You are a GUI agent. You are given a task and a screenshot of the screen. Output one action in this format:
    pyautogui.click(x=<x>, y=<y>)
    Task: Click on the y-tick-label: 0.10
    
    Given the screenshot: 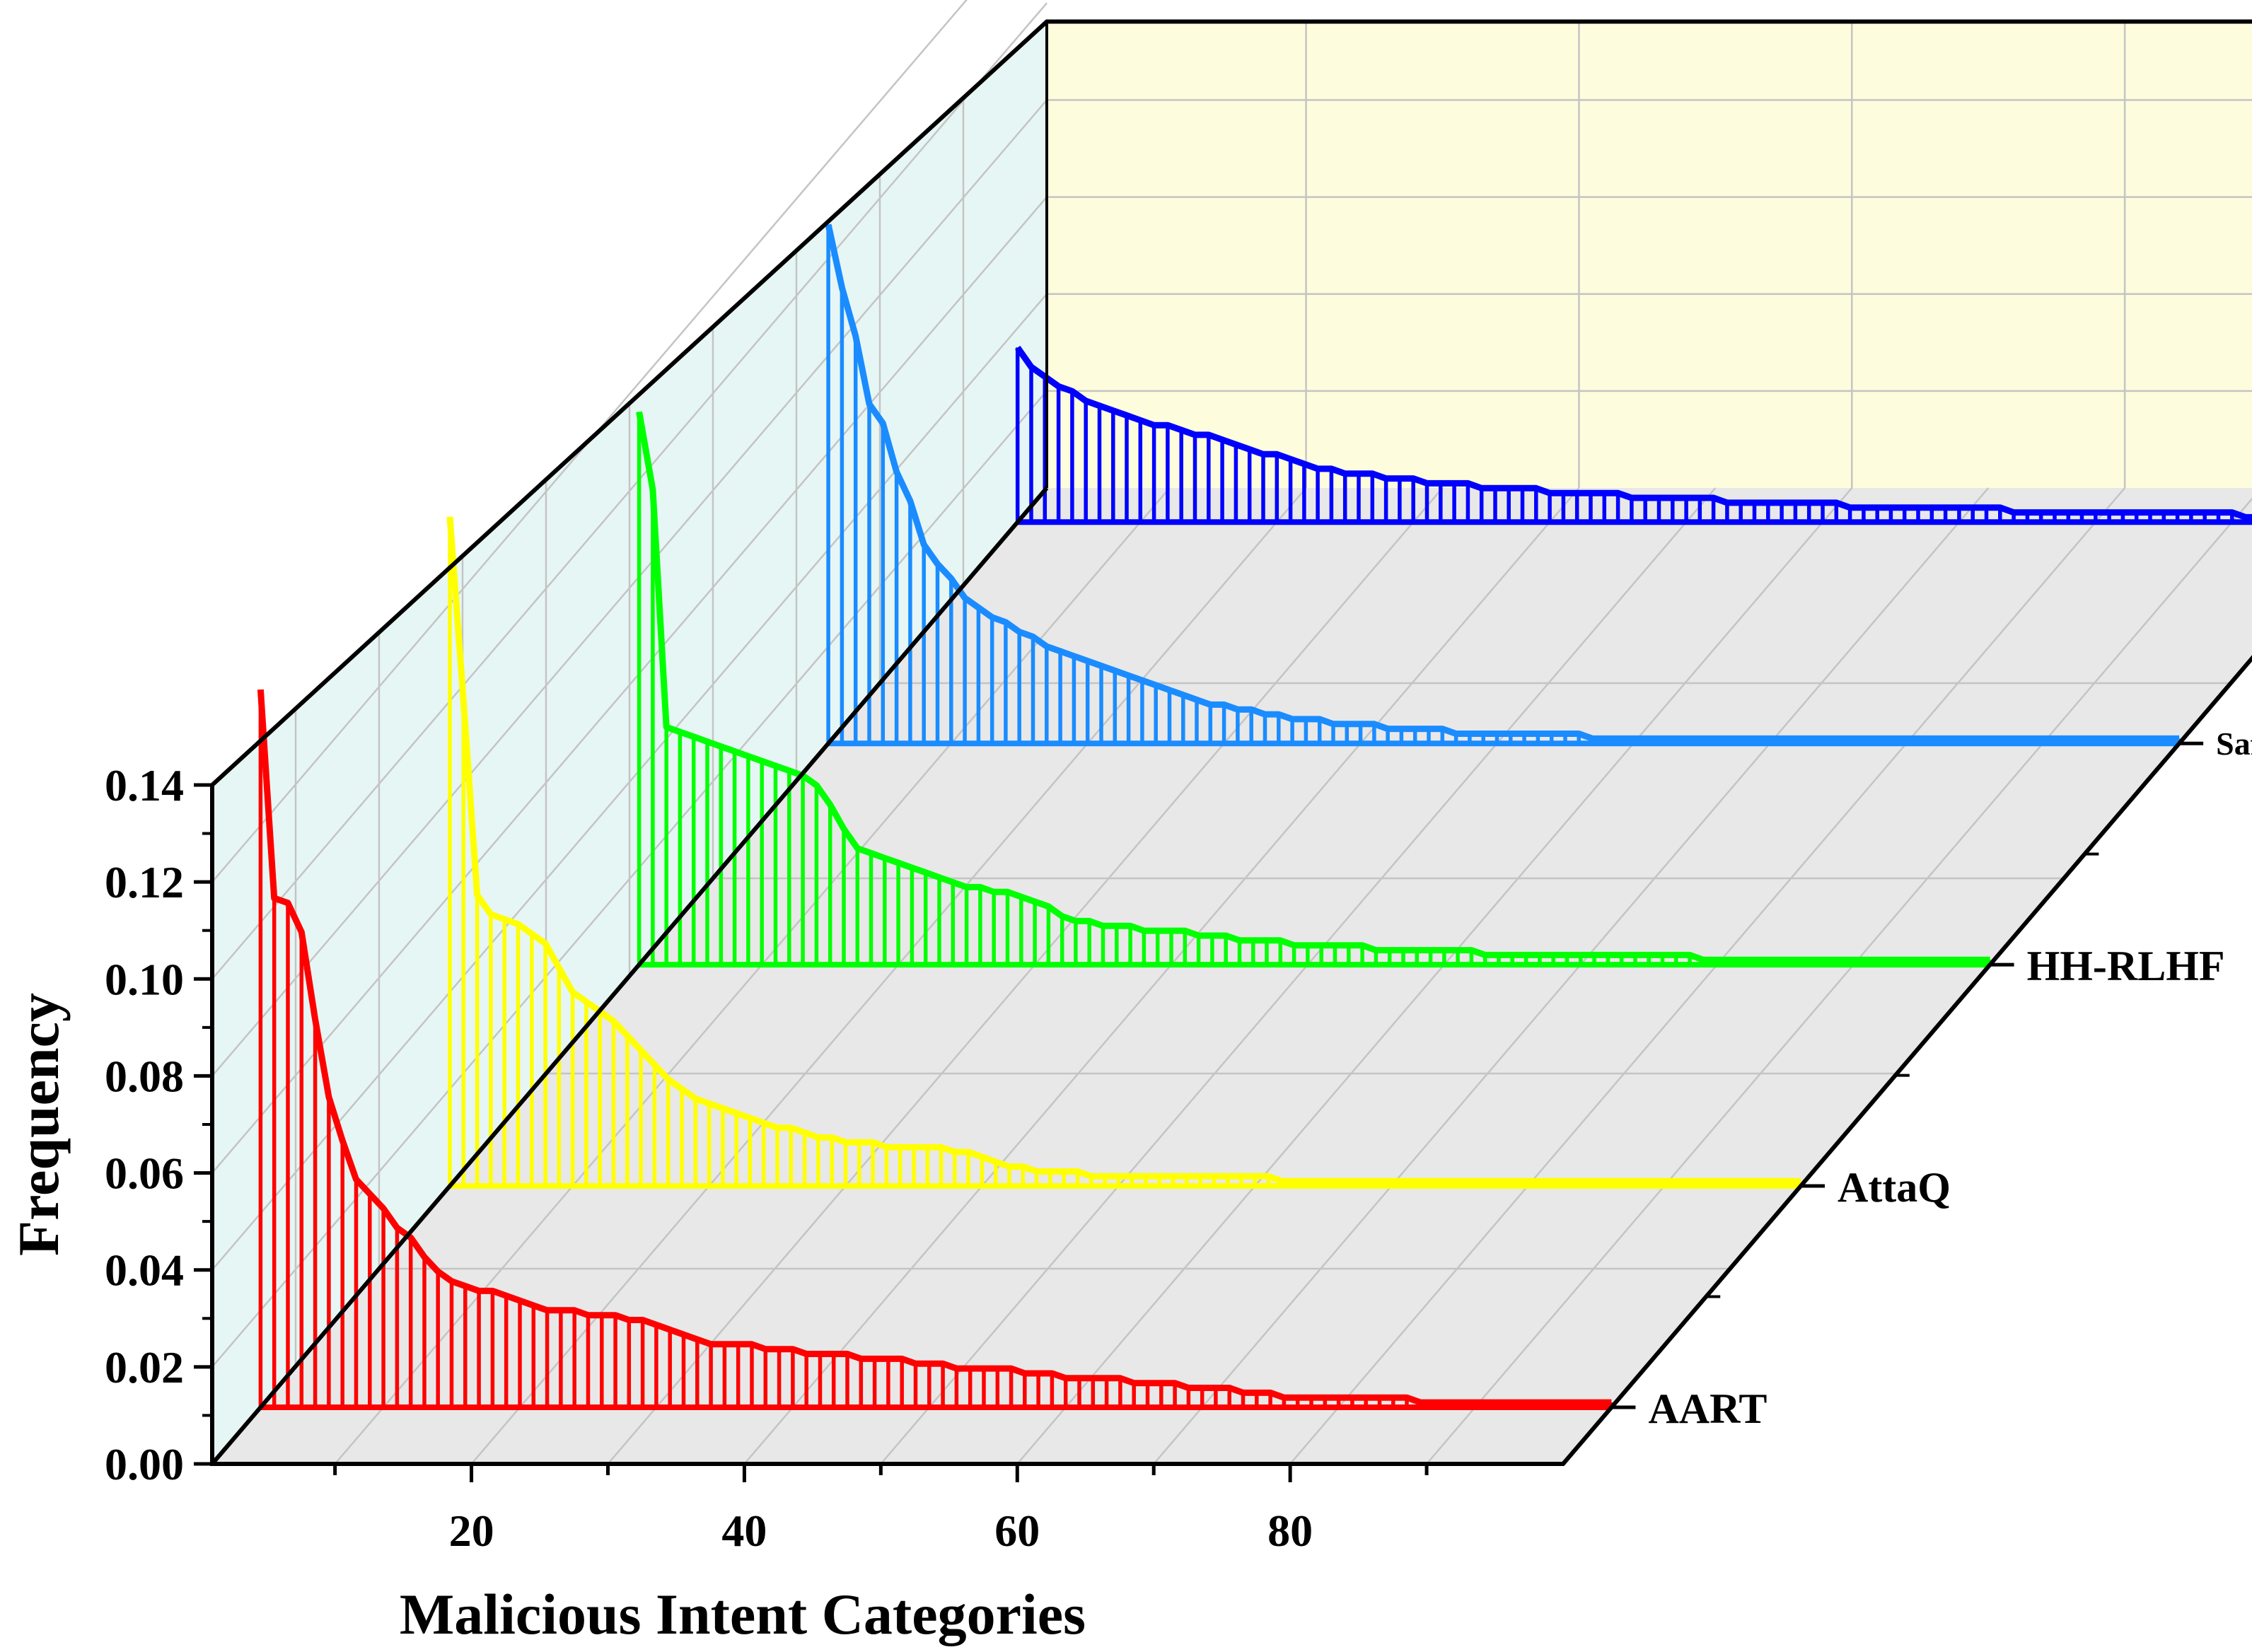 What is the action you would take?
    pyautogui.click(x=144, y=979)
    